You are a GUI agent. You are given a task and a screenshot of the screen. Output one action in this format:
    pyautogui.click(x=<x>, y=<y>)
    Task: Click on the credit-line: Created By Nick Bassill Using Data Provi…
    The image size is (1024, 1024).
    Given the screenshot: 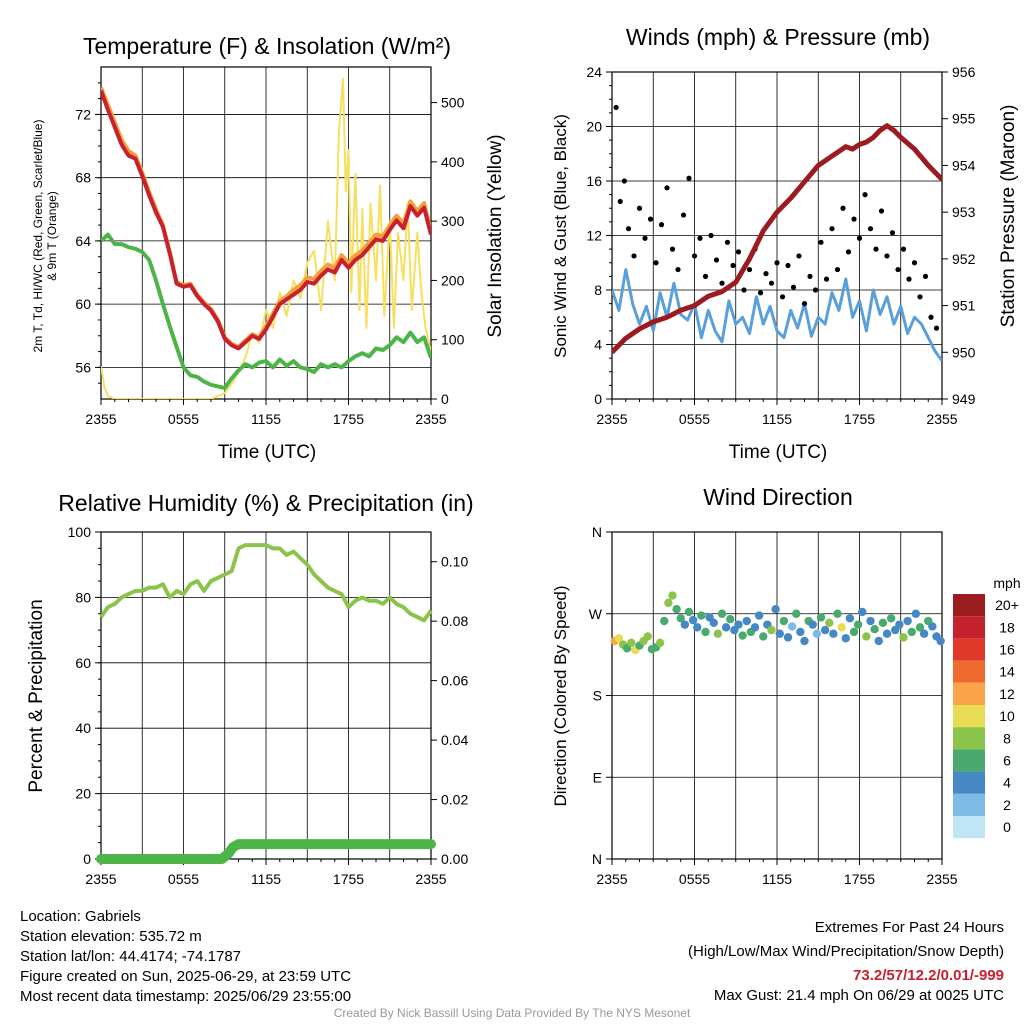 What is the action you would take?
    pyautogui.click(x=512, y=1013)
    